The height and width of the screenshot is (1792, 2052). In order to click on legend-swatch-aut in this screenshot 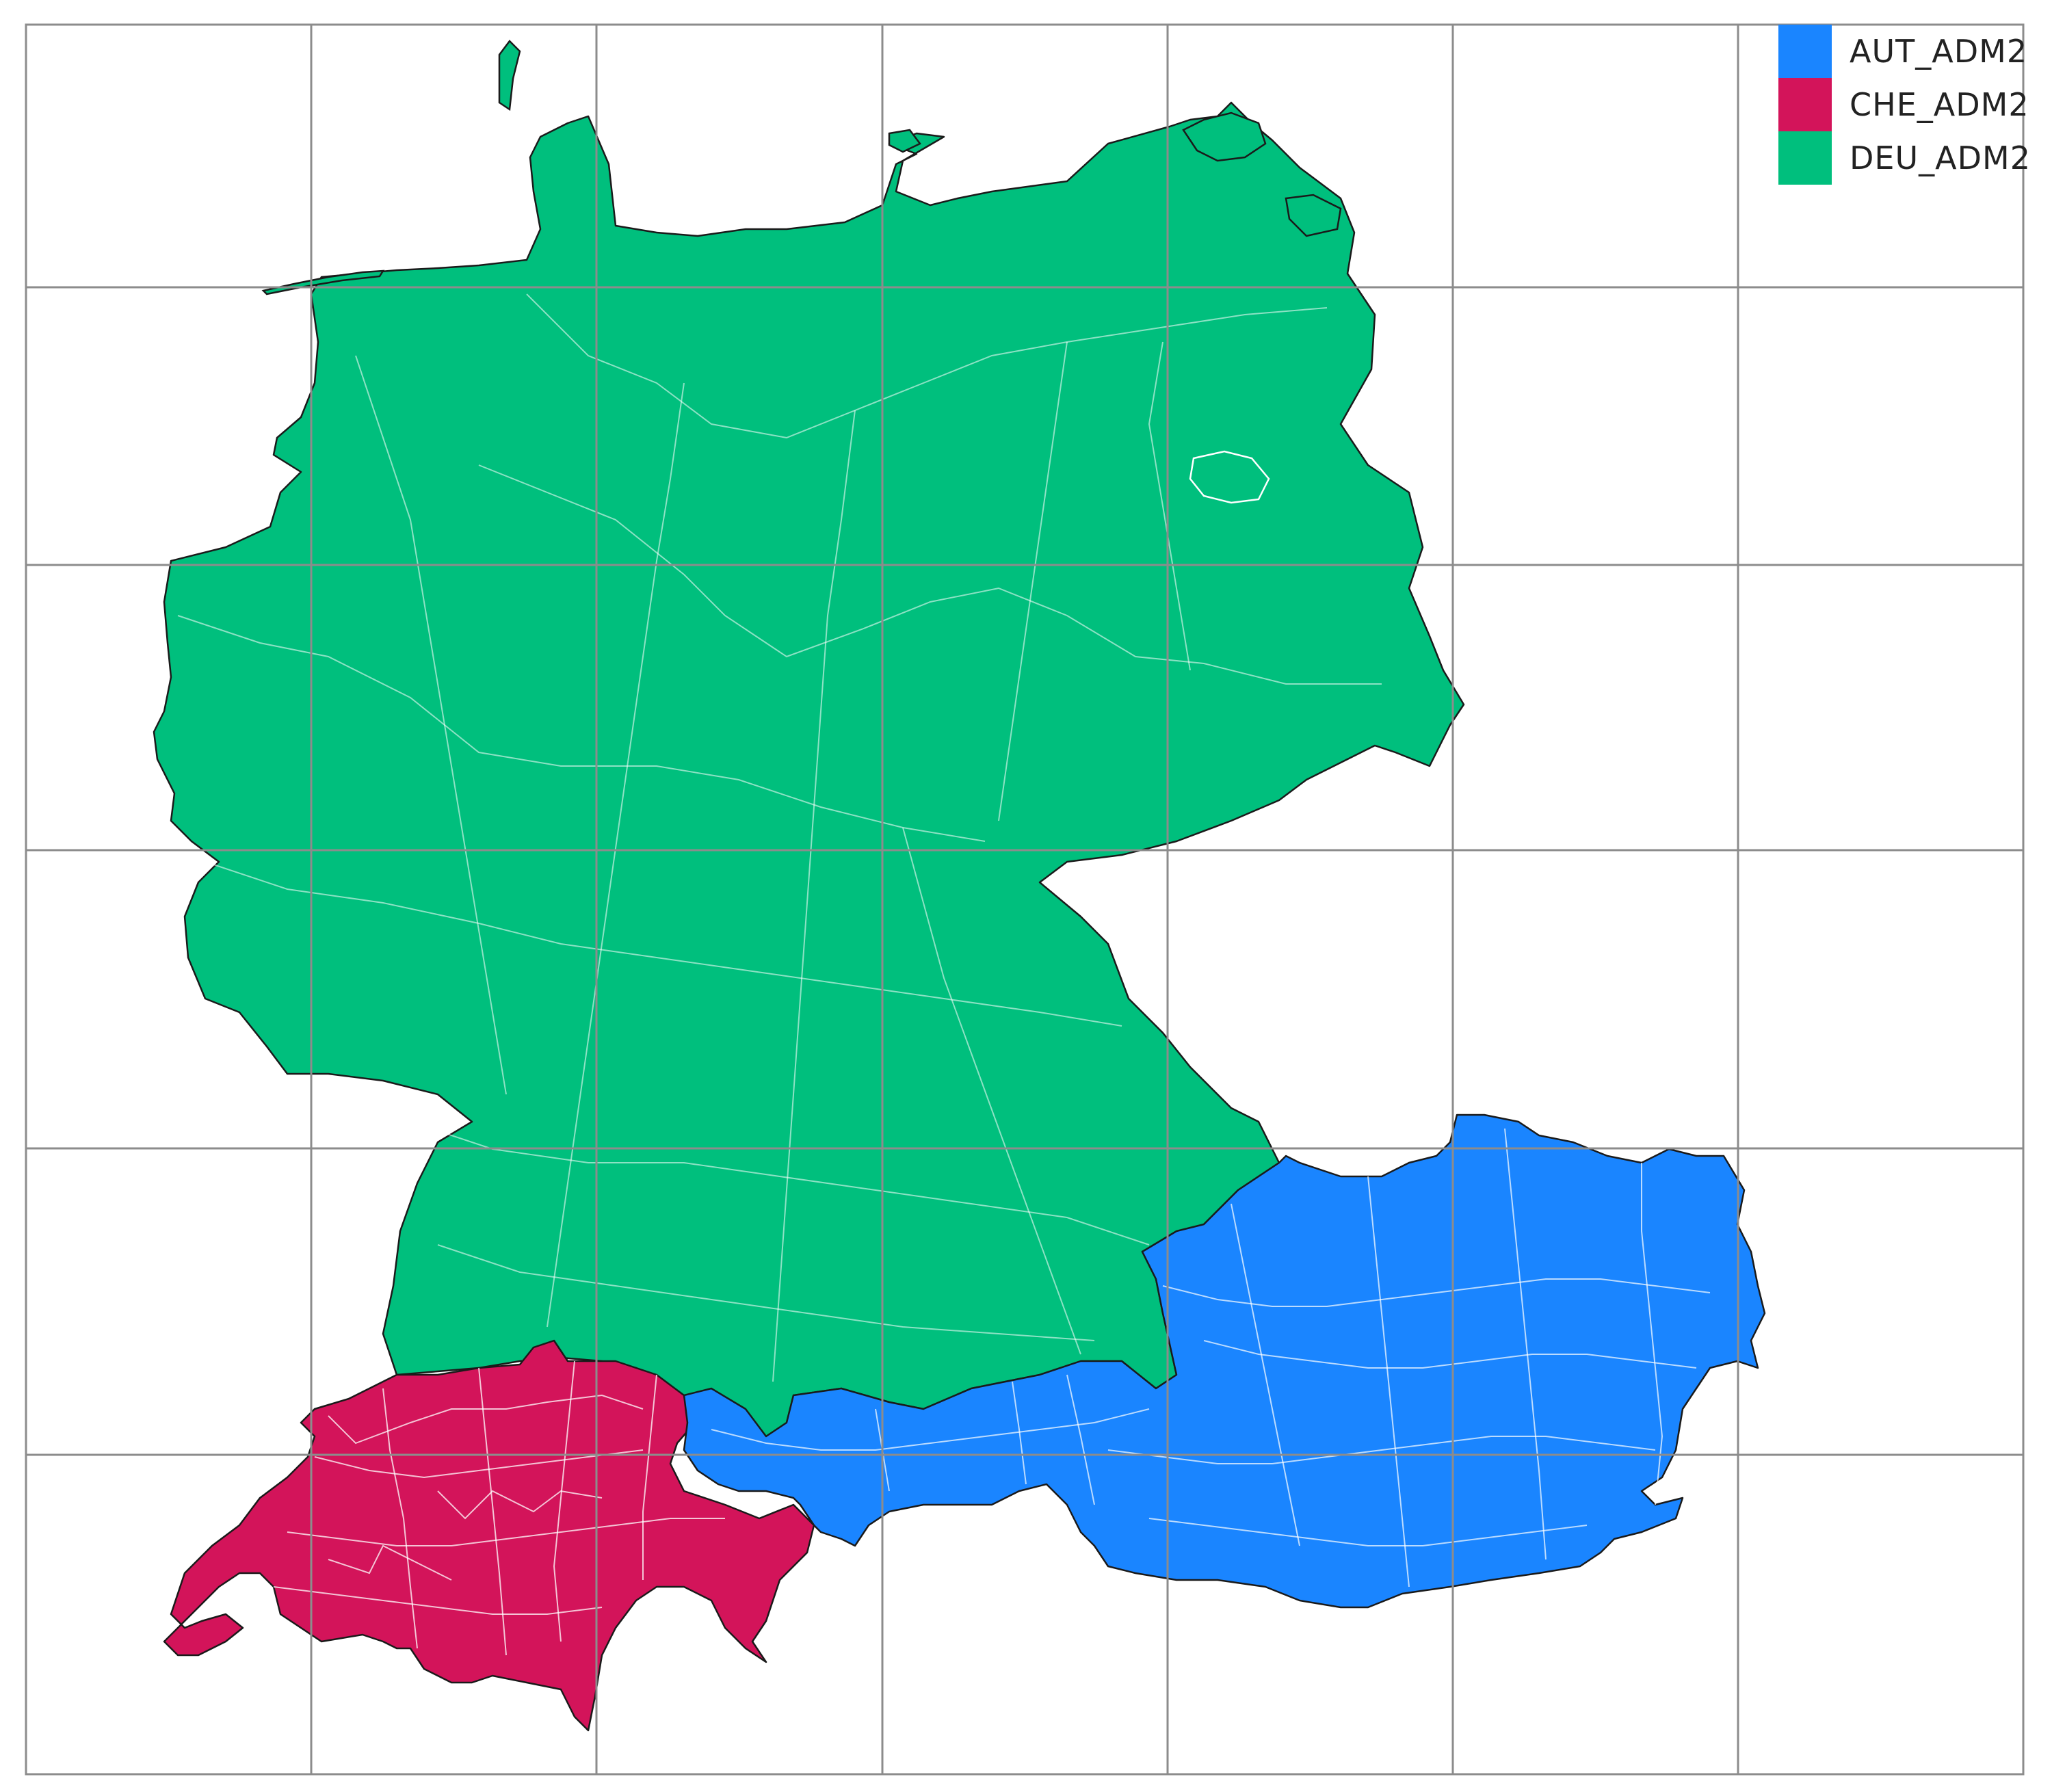, I will do `click(1805, 51)`.